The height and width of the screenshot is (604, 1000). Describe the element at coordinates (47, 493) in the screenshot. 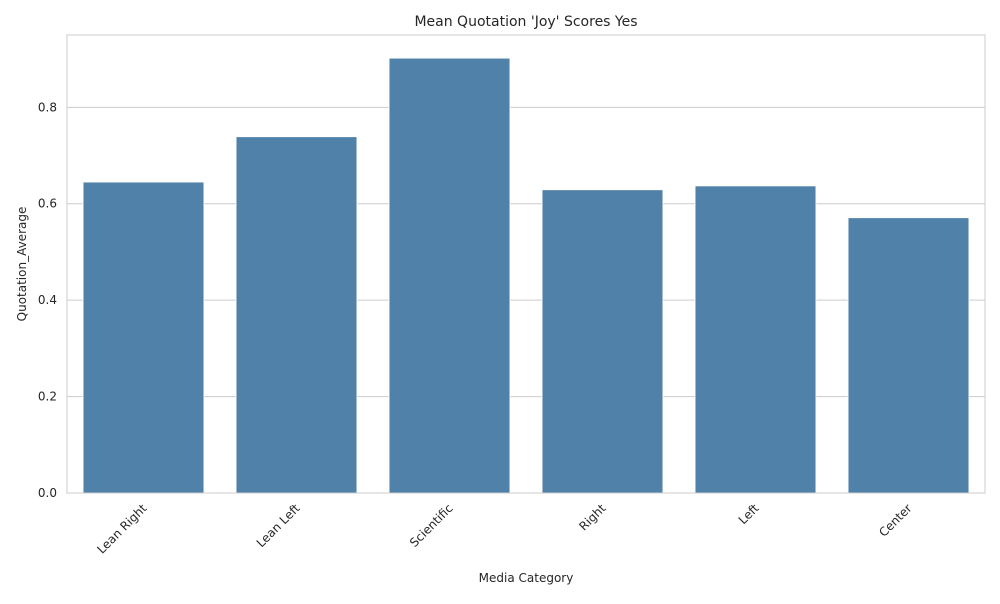

I see `y-tick-label: 0.0` at that location.